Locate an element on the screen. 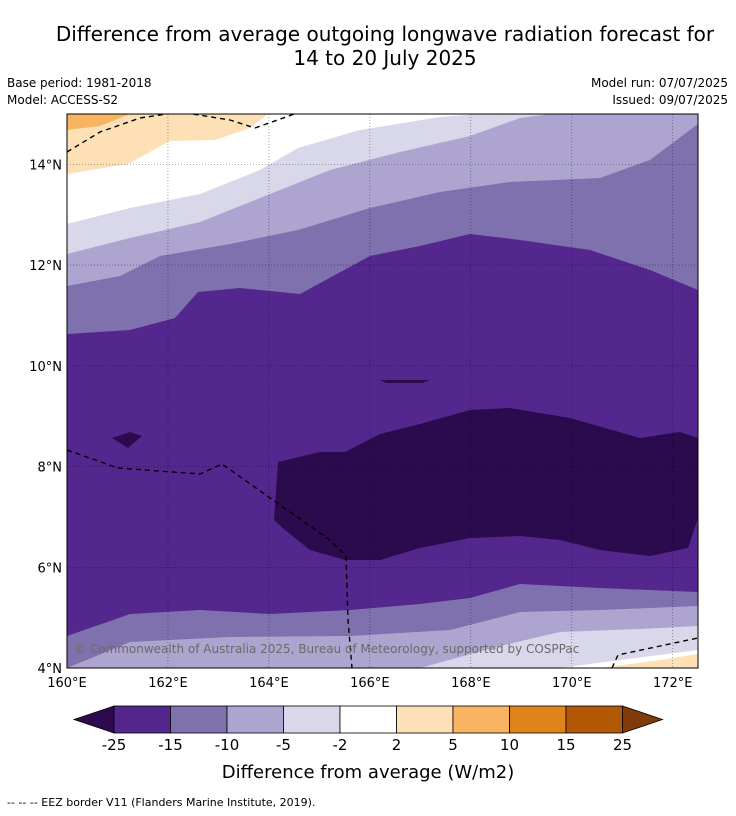 The height and width of the screenshot is (816, 736). small-core-island is located at coordinates (405, 381).